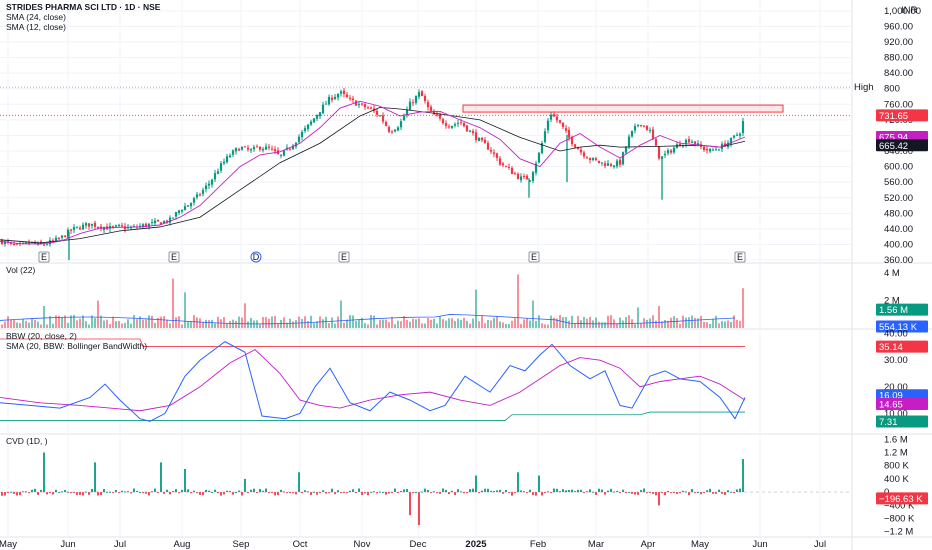 Image resolution: width=932 pixels, height=550 pixels. Describe the element at coordinates (891, 405) in the screenshot. I see `bbw-sma-tag: 14.65` at that location.